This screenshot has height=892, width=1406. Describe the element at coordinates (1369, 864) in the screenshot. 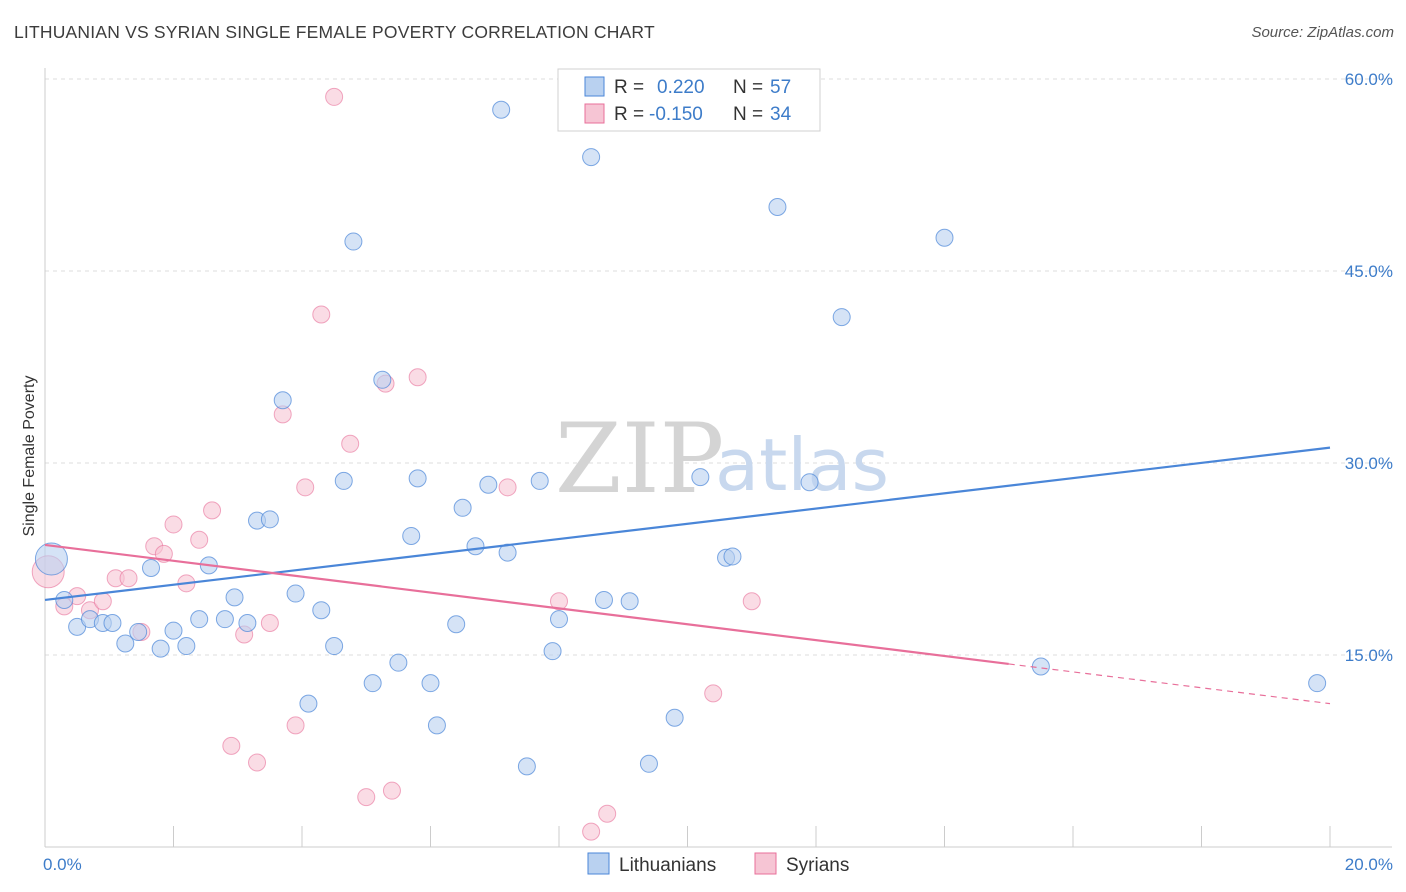

I see `x-tick-label: 20.0%` at that location.